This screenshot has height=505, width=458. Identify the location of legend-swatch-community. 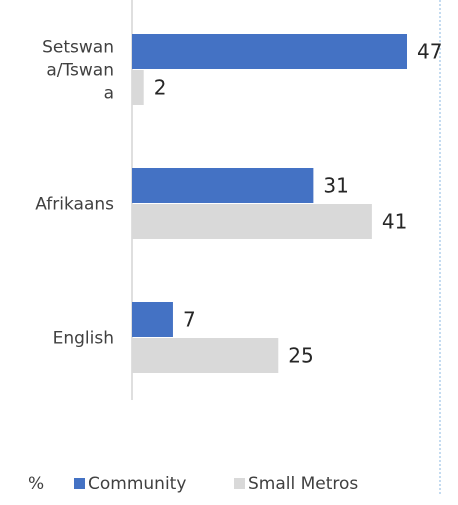
(79, 483).